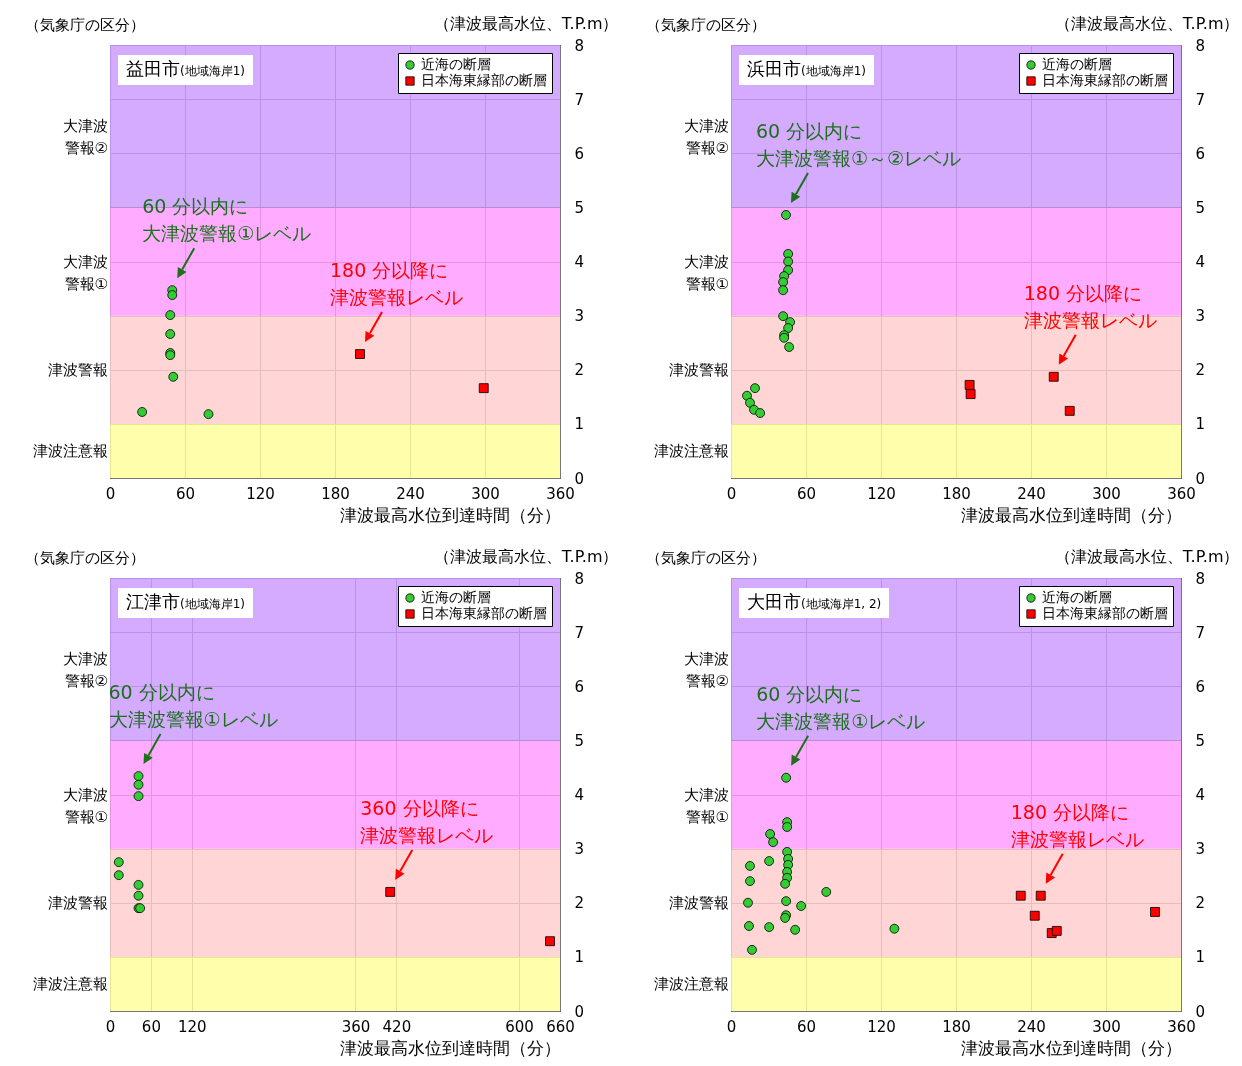 Image resolution: width=1242 pixels, height=1066 pixels. Describe the element at coordinates (560, 1026) in the screenshot. I see `x-tick-label: 660` at that location.